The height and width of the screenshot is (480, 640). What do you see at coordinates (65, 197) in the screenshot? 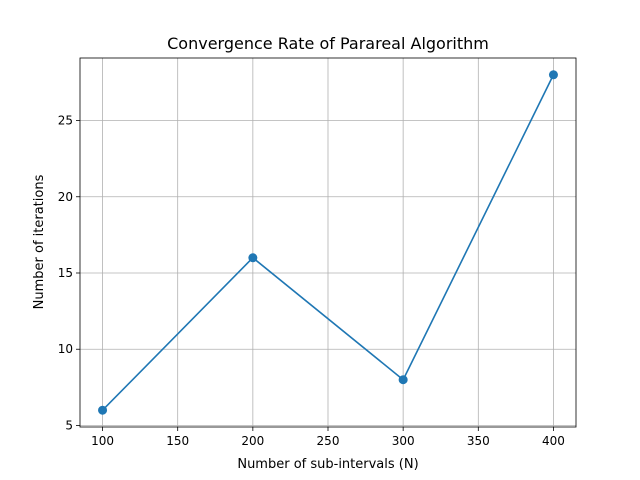
I see `y-tick-label: 20` at bounding box center [65, 197].